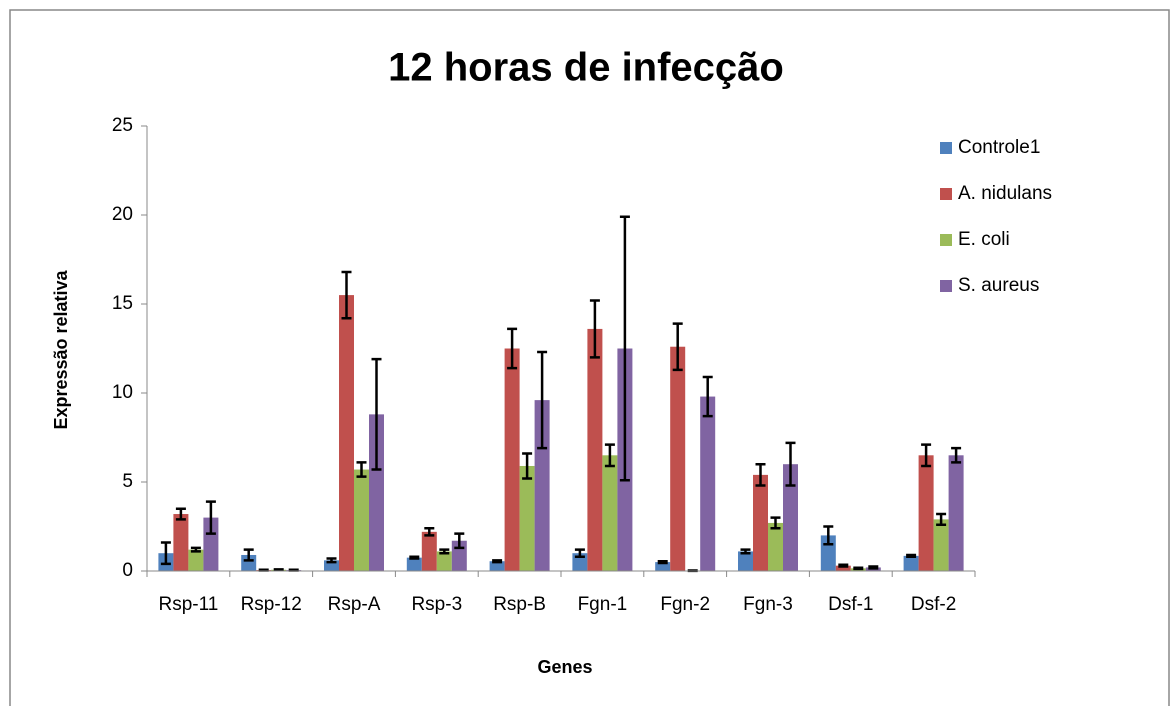 The height and width of the screenshot is (706, 1173). What do you see at coordinates (768, 604) in the screenshot?
I see `x-tick-label: Fgn-3` at bounding box center [768, 604].